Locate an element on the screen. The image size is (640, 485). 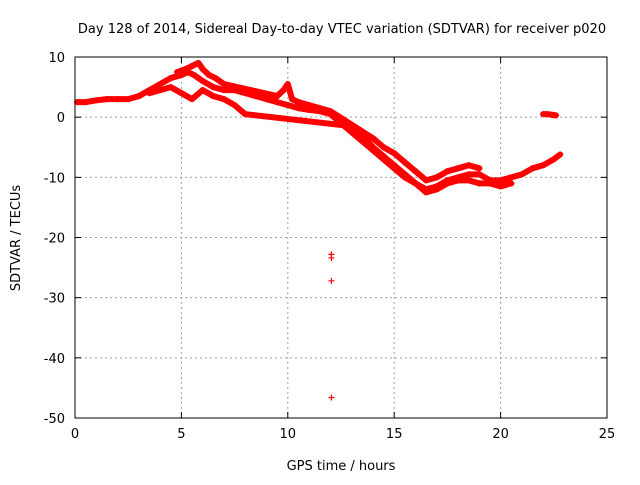
y-tick-label: -50 is located at coordinates (54, 419).